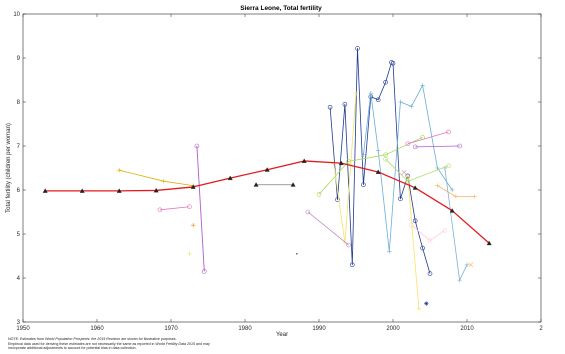  Describe the element at coordinates (19, 59) in the screenshot. I see `y-tick-label: 9` at that location.